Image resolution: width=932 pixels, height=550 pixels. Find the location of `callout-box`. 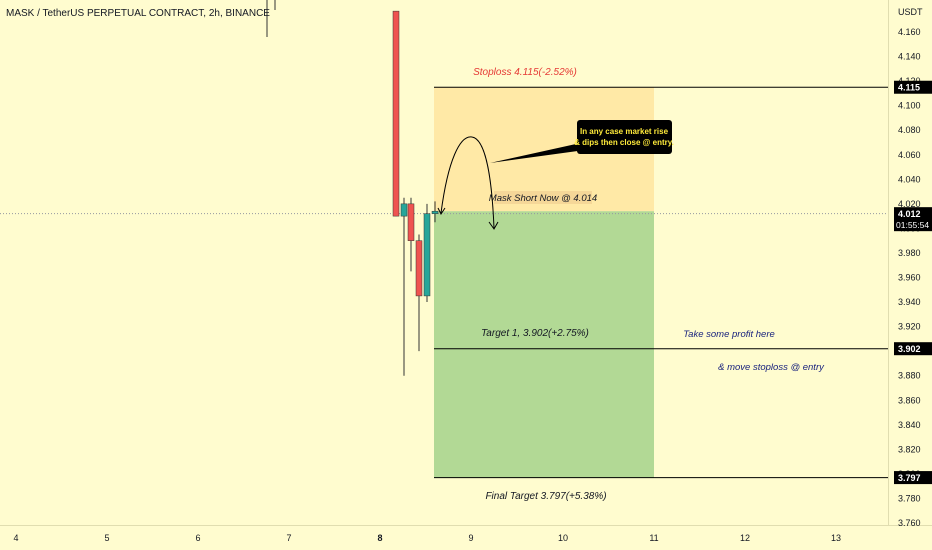

callout-box is located at coordinates (624, 137).